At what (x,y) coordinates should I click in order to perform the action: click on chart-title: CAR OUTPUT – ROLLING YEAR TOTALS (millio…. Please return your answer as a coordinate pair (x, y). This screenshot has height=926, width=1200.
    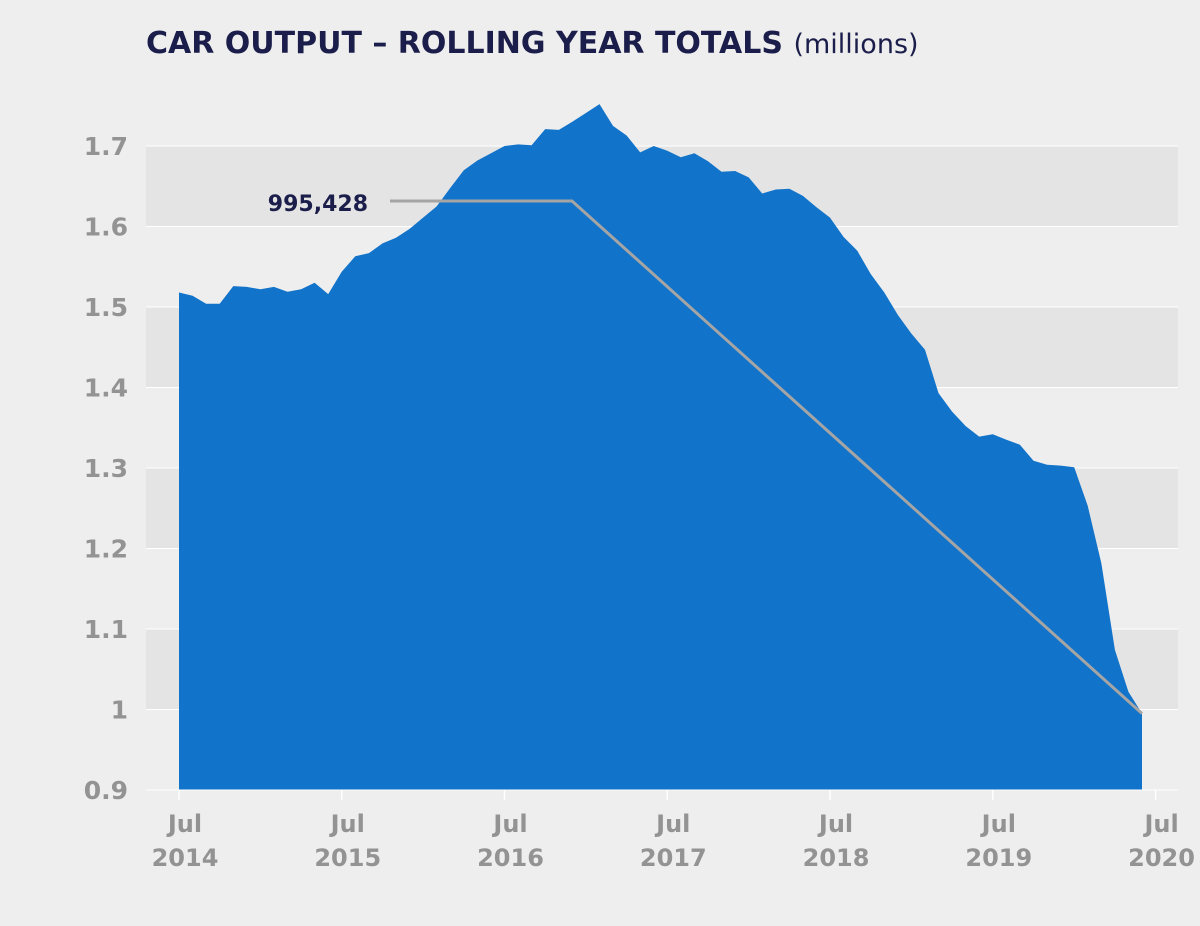
    Looking at the image, I should click on (532, 43).